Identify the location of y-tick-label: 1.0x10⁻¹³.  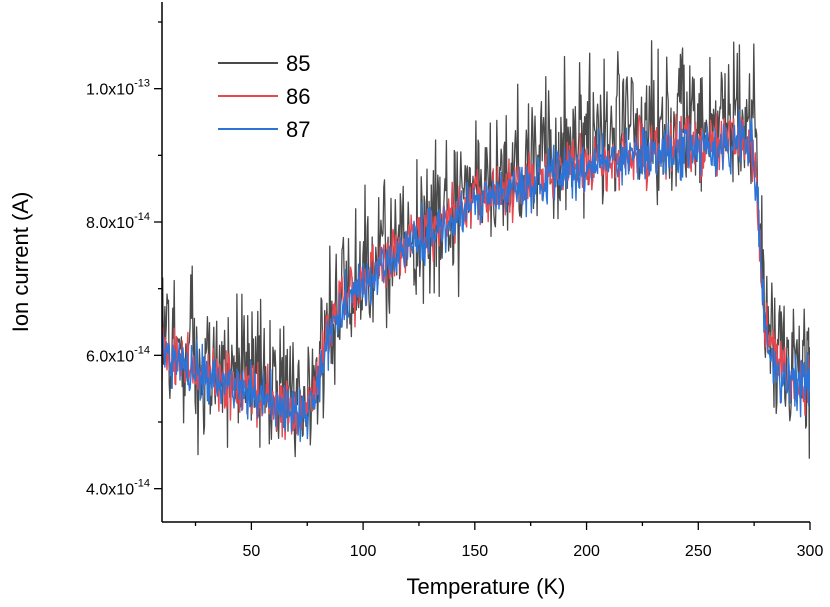
(118, 88).